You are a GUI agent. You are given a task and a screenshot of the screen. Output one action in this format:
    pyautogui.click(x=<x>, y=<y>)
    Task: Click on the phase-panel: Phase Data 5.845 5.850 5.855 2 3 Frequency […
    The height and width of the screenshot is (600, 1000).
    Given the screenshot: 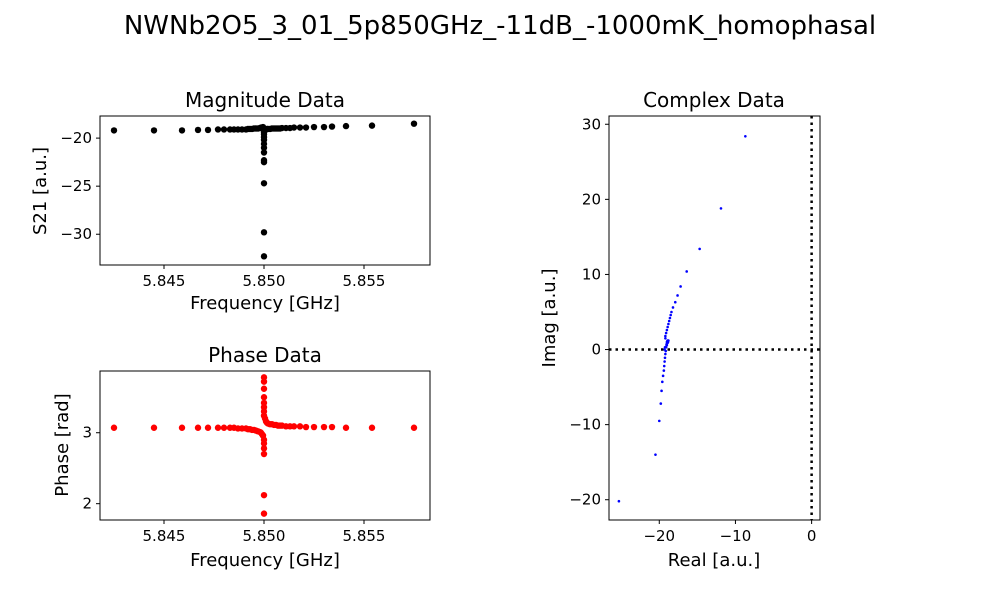 What is the action you would take?
    pyautogui.click(x=241, y=457)
    